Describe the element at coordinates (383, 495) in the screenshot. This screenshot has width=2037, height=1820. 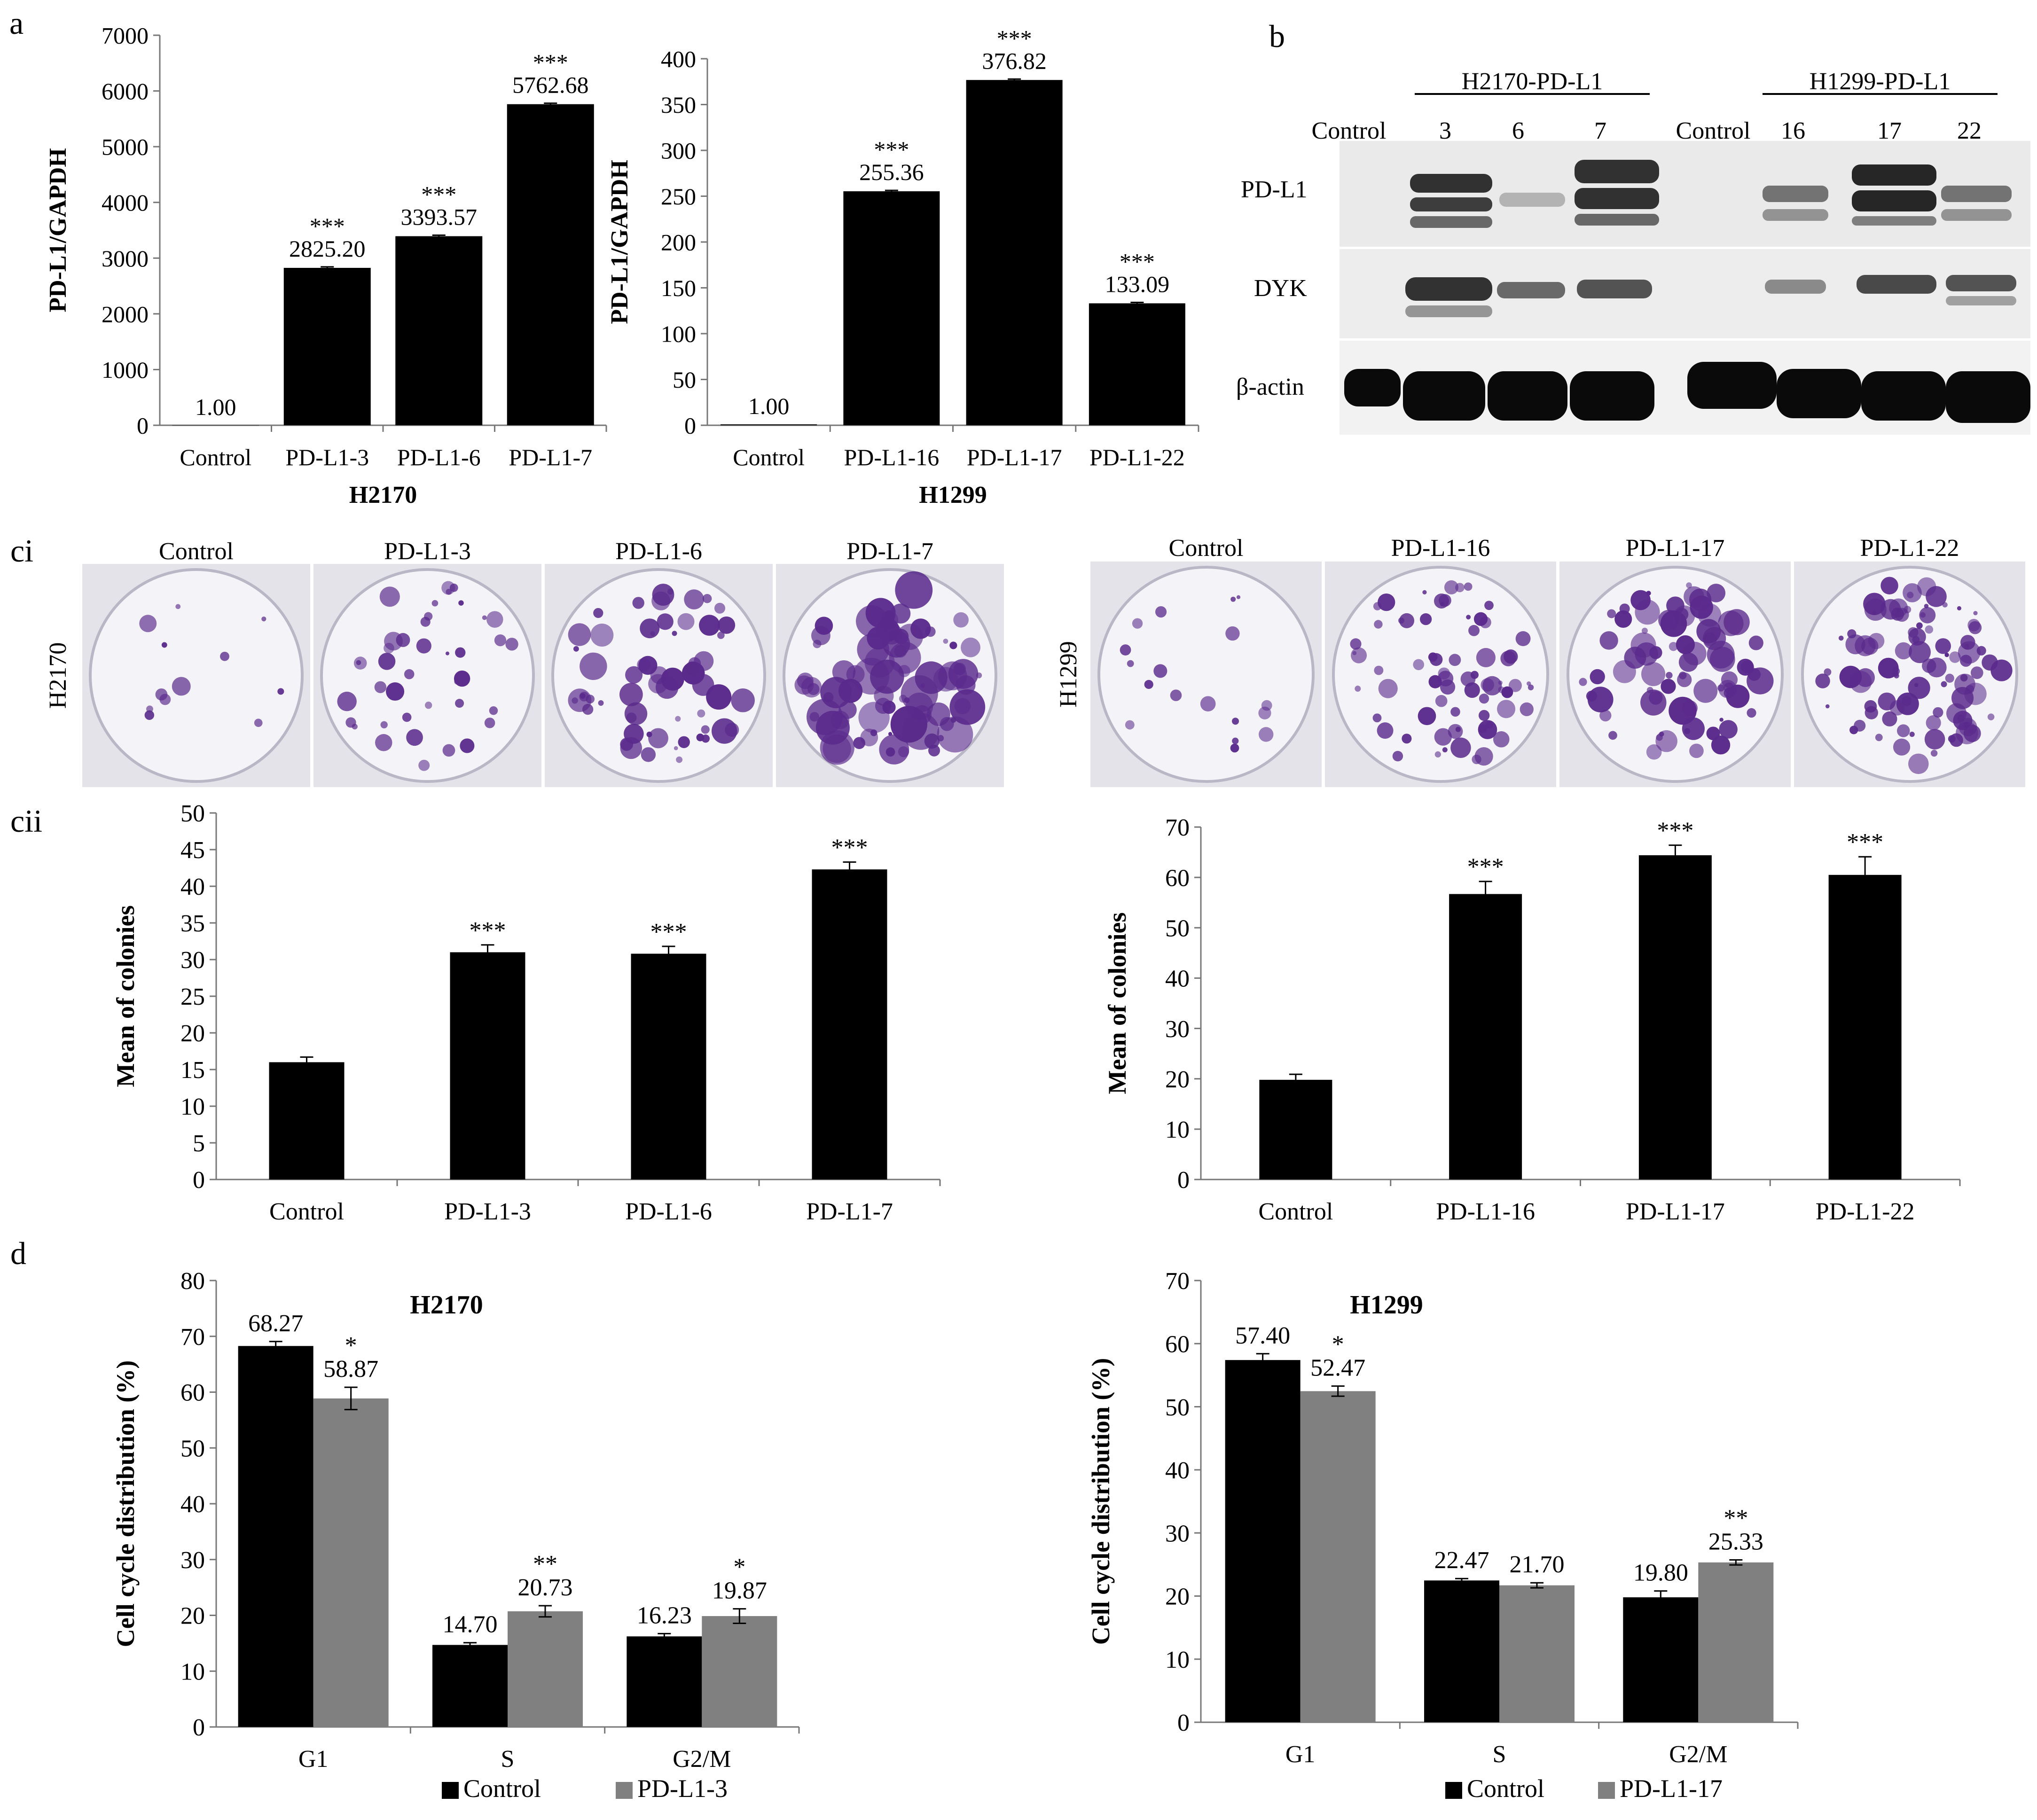
I see `x-axis-label: H2170` at that location.